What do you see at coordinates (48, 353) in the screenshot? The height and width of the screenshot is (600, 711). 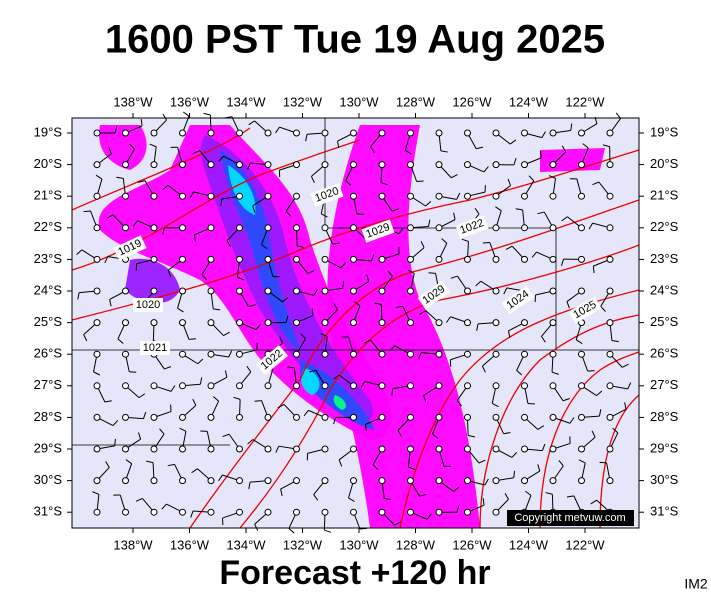 I see `latitude-label: 26°S` at bounding box center [48, 353].